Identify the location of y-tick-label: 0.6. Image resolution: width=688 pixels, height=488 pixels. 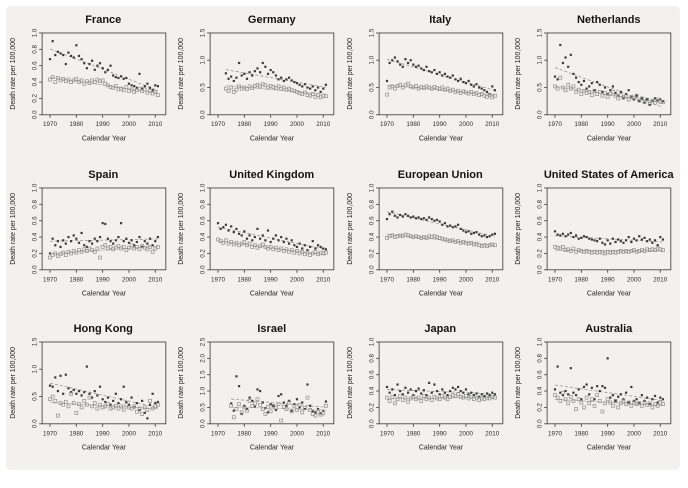
(371, 374).